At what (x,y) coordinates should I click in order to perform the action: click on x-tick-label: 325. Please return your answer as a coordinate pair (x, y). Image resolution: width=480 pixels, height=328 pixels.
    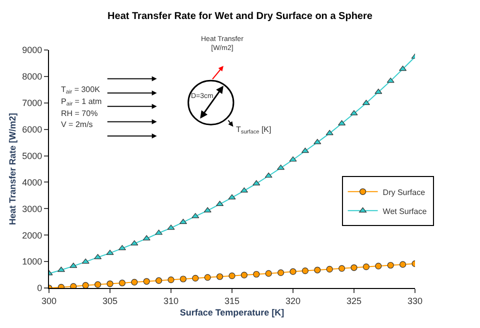
    Looking at the image, I should click on (354, 301).